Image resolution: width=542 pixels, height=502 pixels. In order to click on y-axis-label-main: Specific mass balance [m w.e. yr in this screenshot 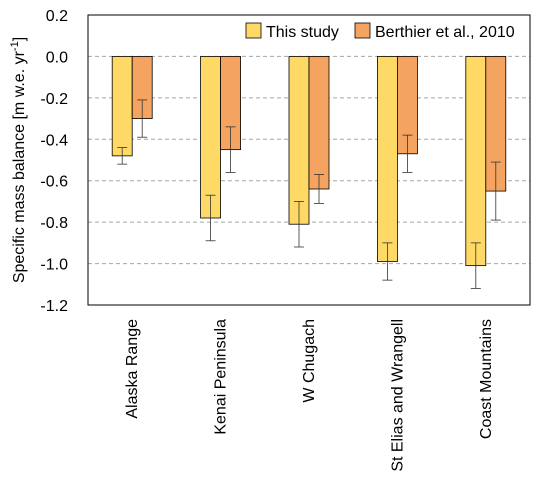, I will do `click(19, 166)`.